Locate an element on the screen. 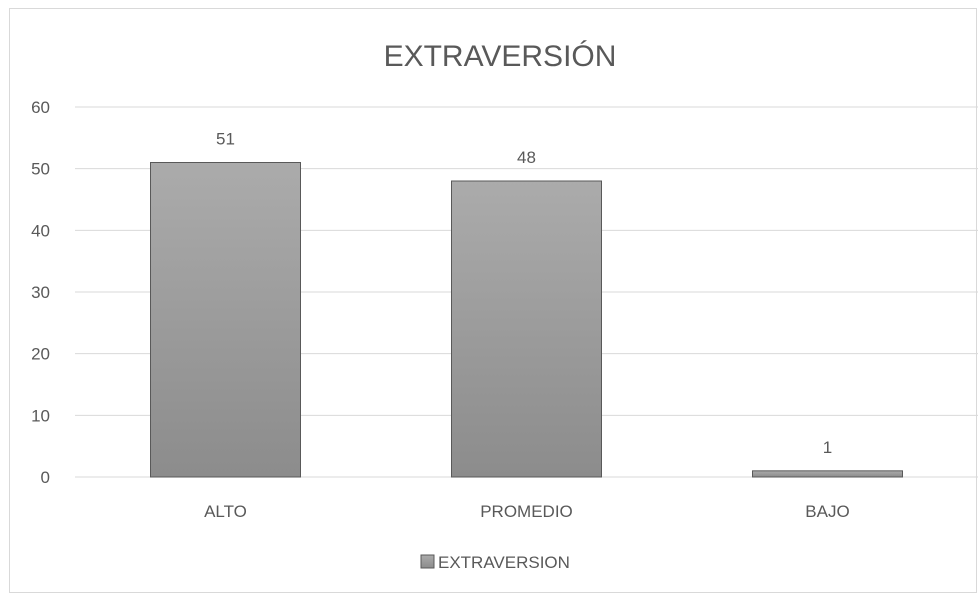 The image size is (980, 595). y-axis-ticks: 0 10 20 30 40 50 60 is located at coordinates (40, 292).